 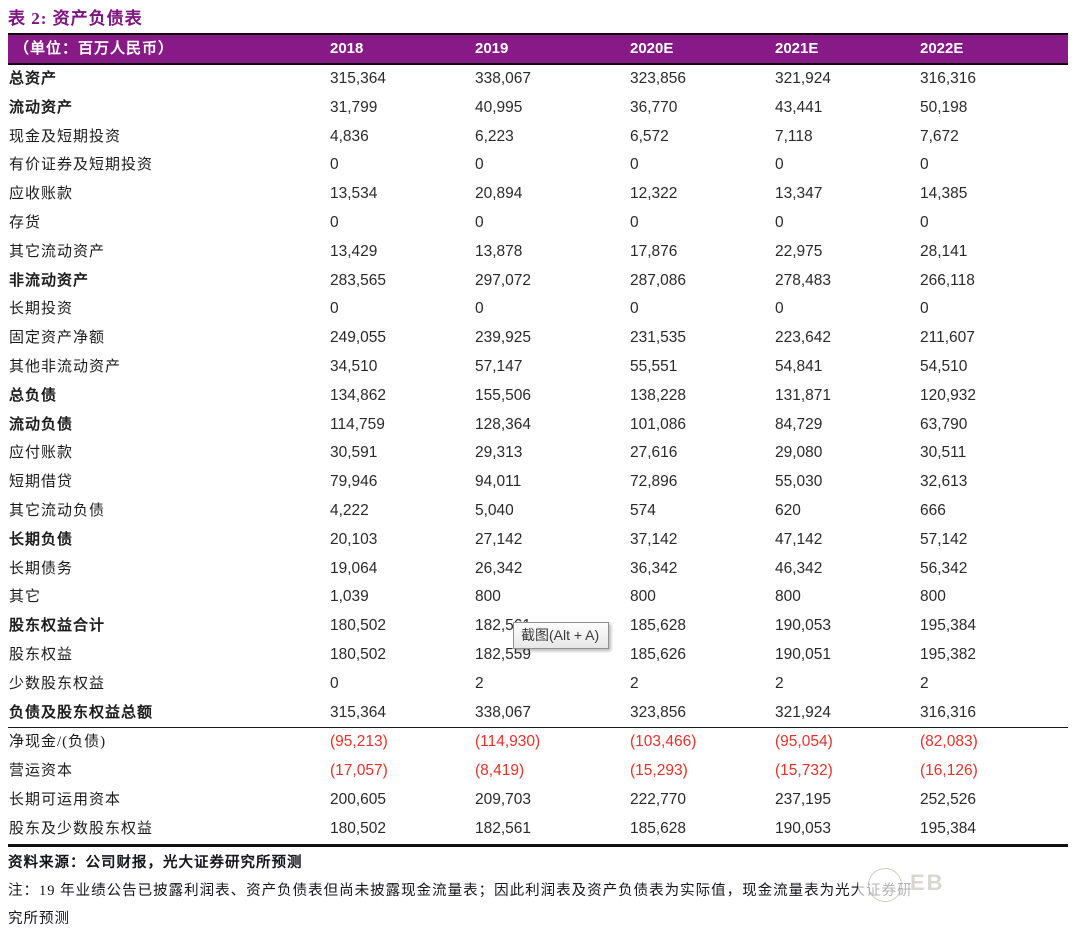 I want to click on value-cell: 13,534, so click(x=354, y=194).